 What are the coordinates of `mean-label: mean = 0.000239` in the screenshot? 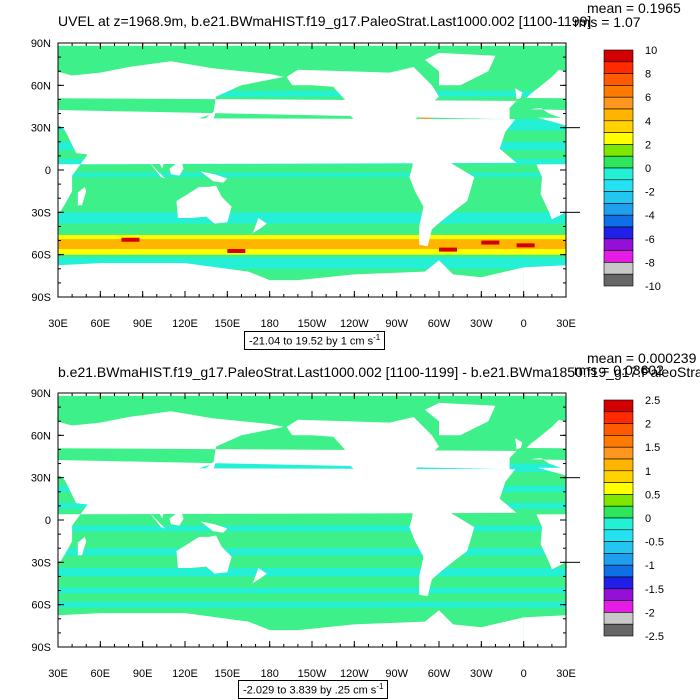 It's located at (642, 358).